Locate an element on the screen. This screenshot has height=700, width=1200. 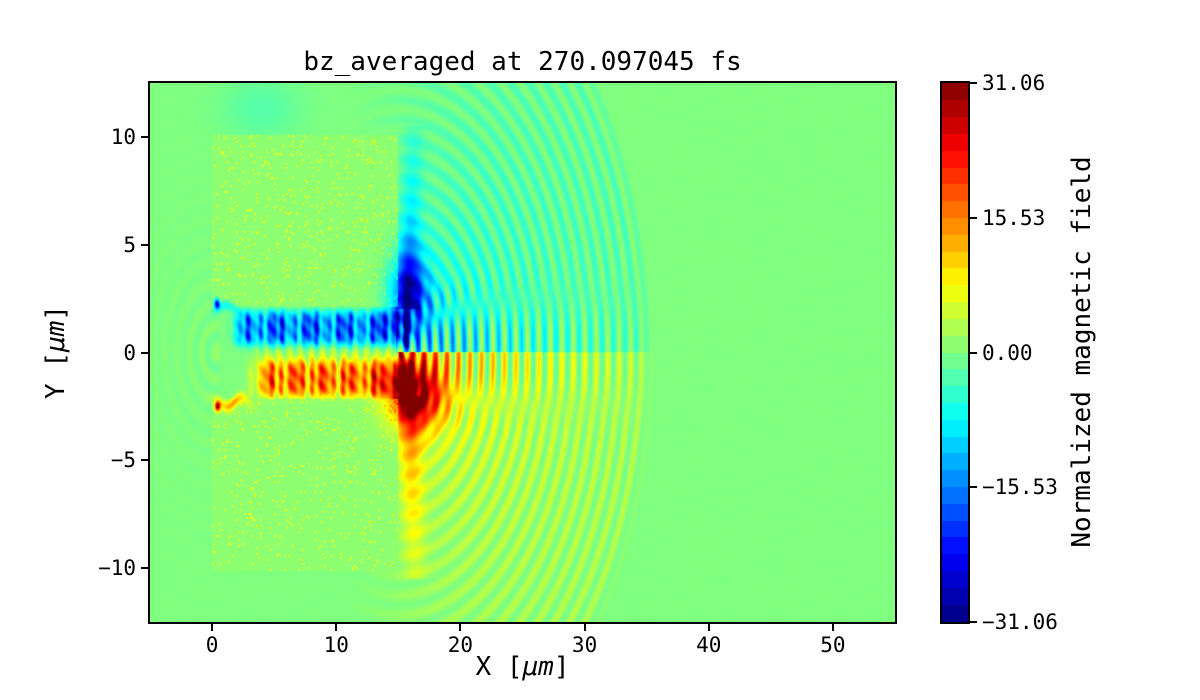
plot-title: bz_averaged at 270.097045 fs is located at coordinates (522, 62).